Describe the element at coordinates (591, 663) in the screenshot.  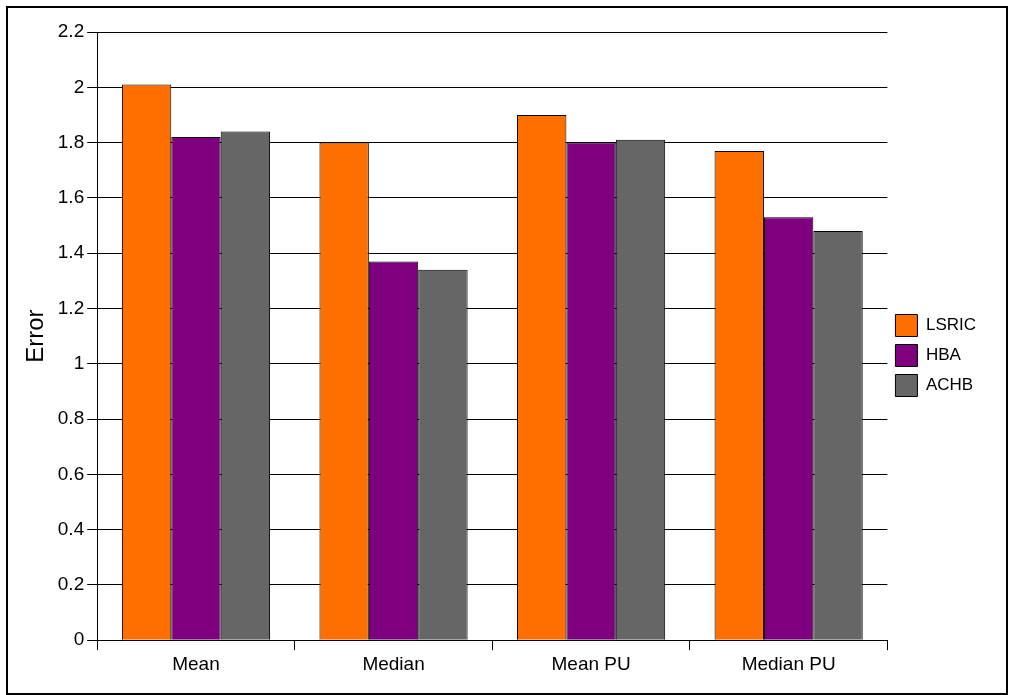
I see `x-tick-label: Mean PU` at that location.